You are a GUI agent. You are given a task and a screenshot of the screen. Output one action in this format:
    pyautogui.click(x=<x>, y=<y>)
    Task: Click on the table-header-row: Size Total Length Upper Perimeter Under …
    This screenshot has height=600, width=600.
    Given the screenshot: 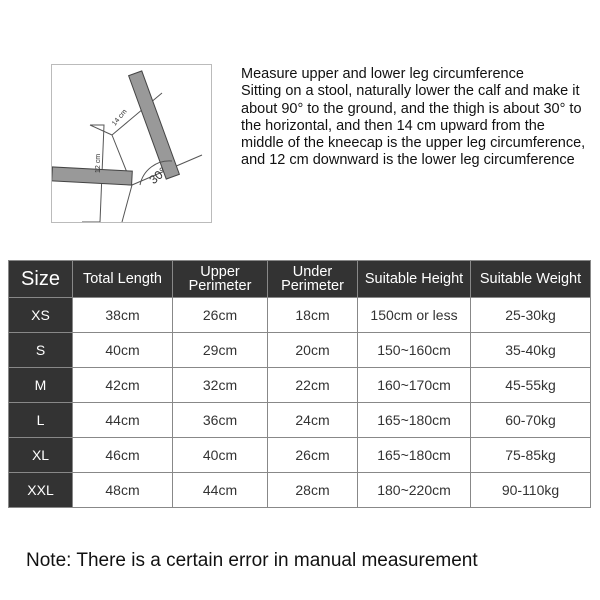 What is the action you would take?
    pyautogui.click(x=299, y=279)
    